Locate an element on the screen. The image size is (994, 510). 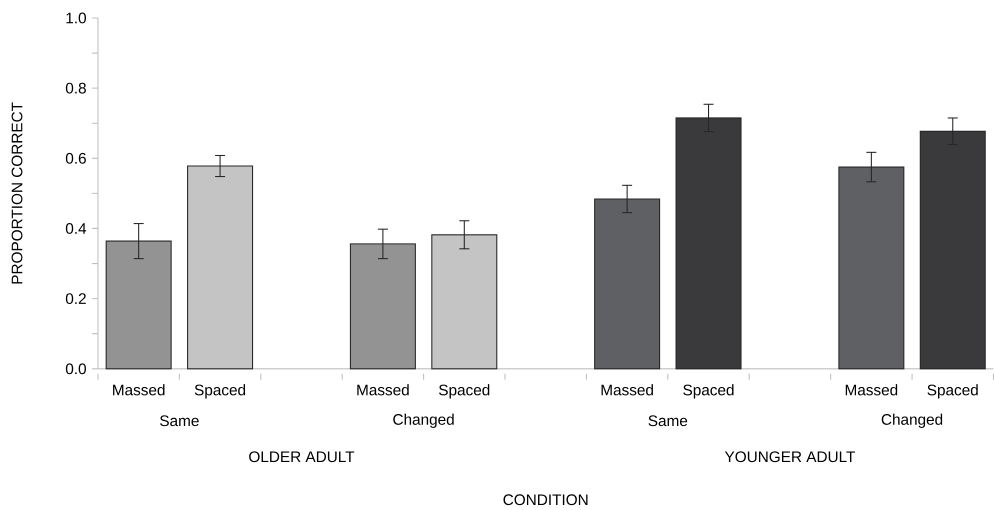
y-axis-title: PROPORTION CORRECT is located at coordinates (17, 193).